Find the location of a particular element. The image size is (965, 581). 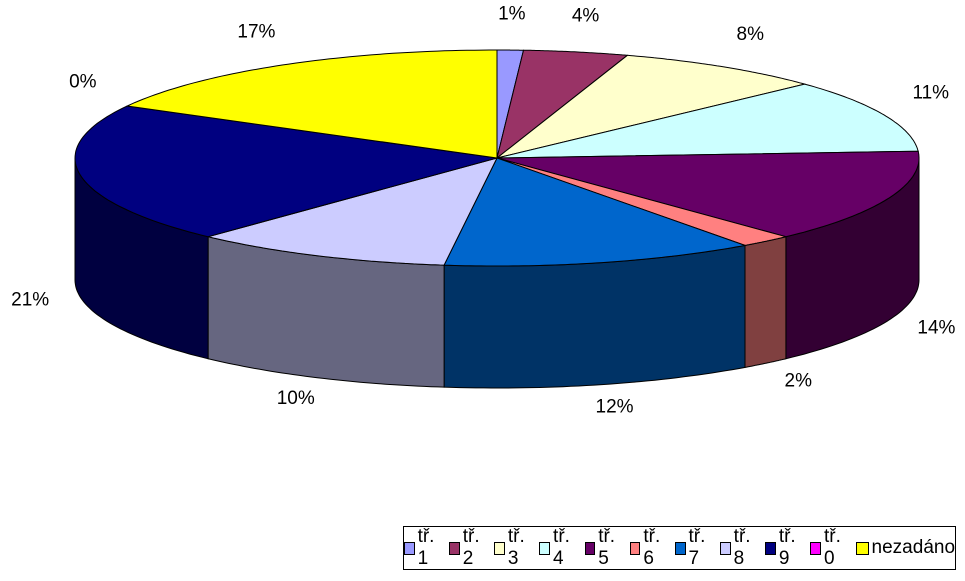

legend-label: tř. 0 is located at coordinates (832, 547).